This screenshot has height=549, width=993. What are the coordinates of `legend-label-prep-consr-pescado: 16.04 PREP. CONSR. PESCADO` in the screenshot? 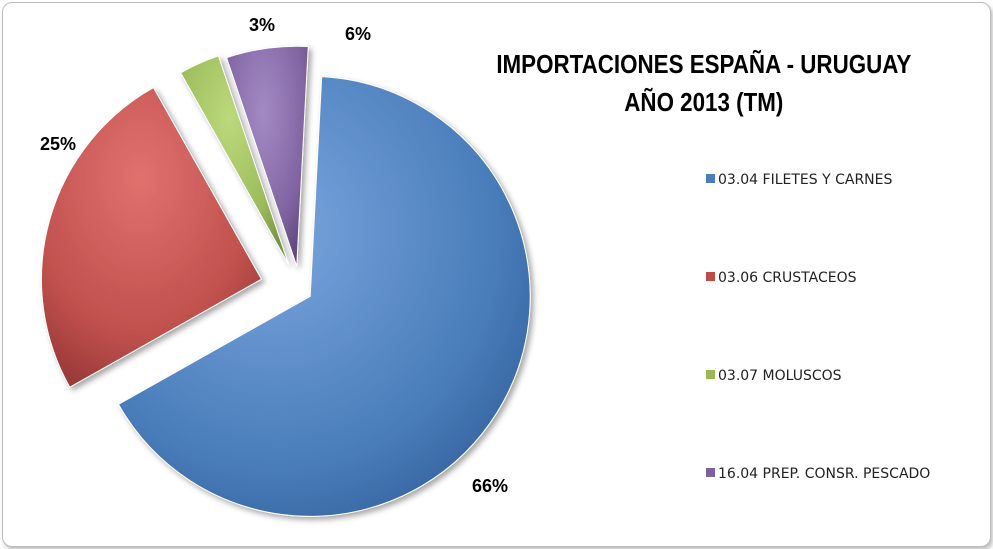 It's located at (824, 474).